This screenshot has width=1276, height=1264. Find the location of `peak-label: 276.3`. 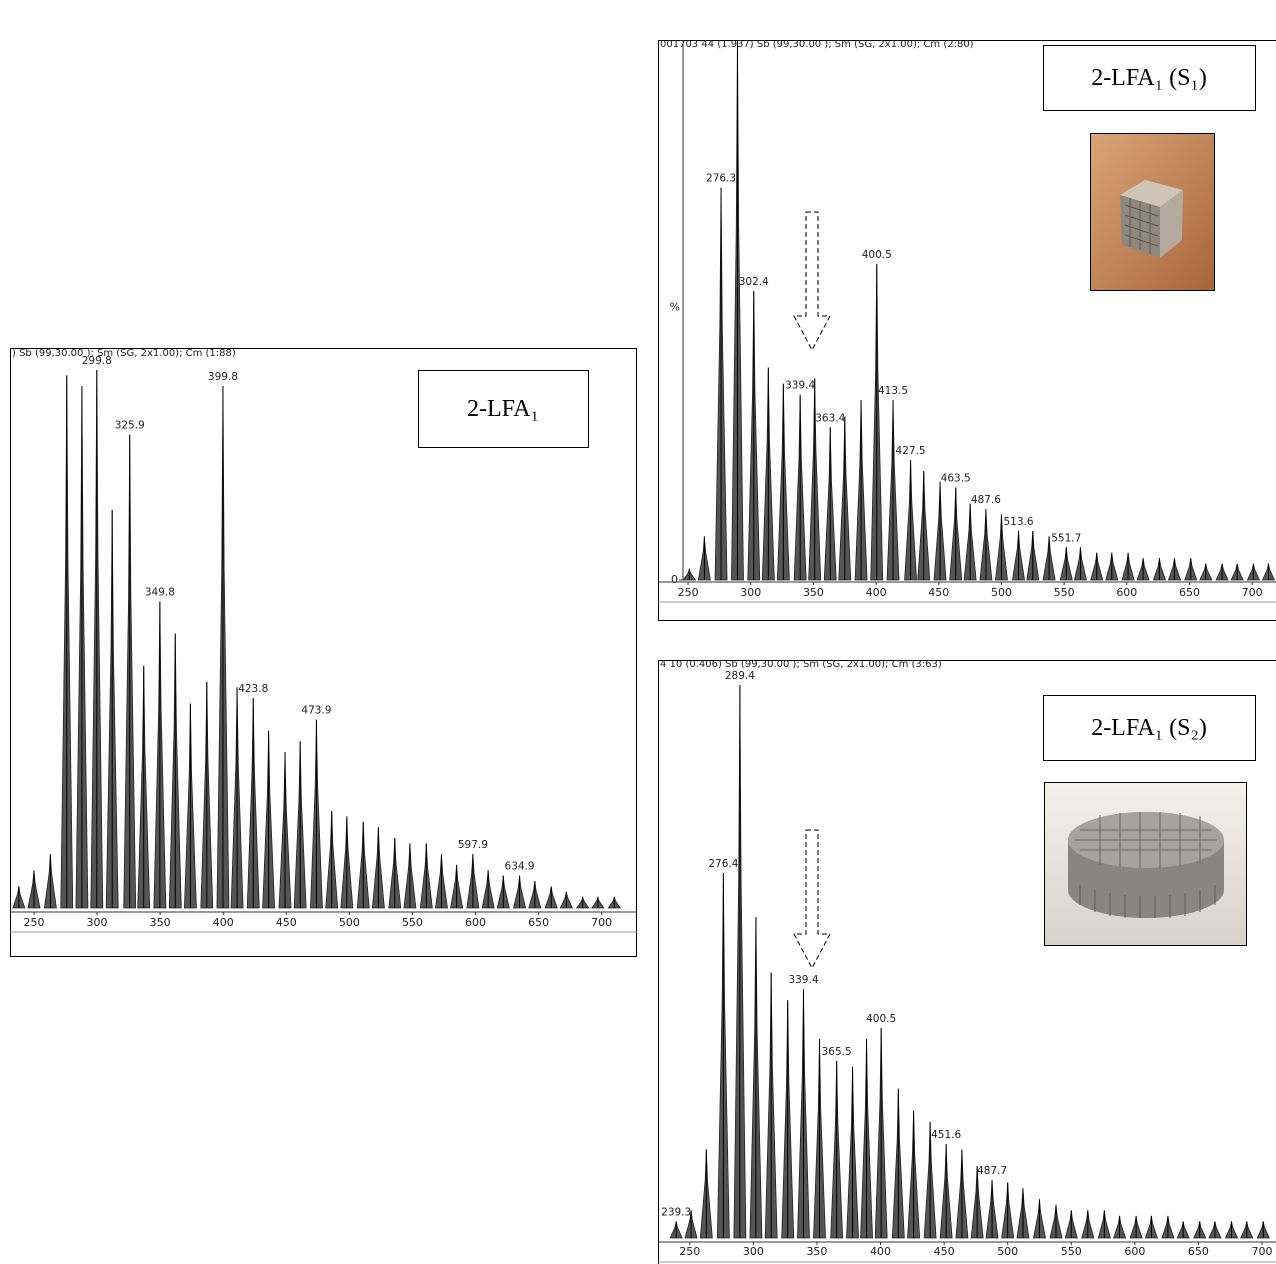

peak-label: 276.3 is located at coordinates (721, 179).